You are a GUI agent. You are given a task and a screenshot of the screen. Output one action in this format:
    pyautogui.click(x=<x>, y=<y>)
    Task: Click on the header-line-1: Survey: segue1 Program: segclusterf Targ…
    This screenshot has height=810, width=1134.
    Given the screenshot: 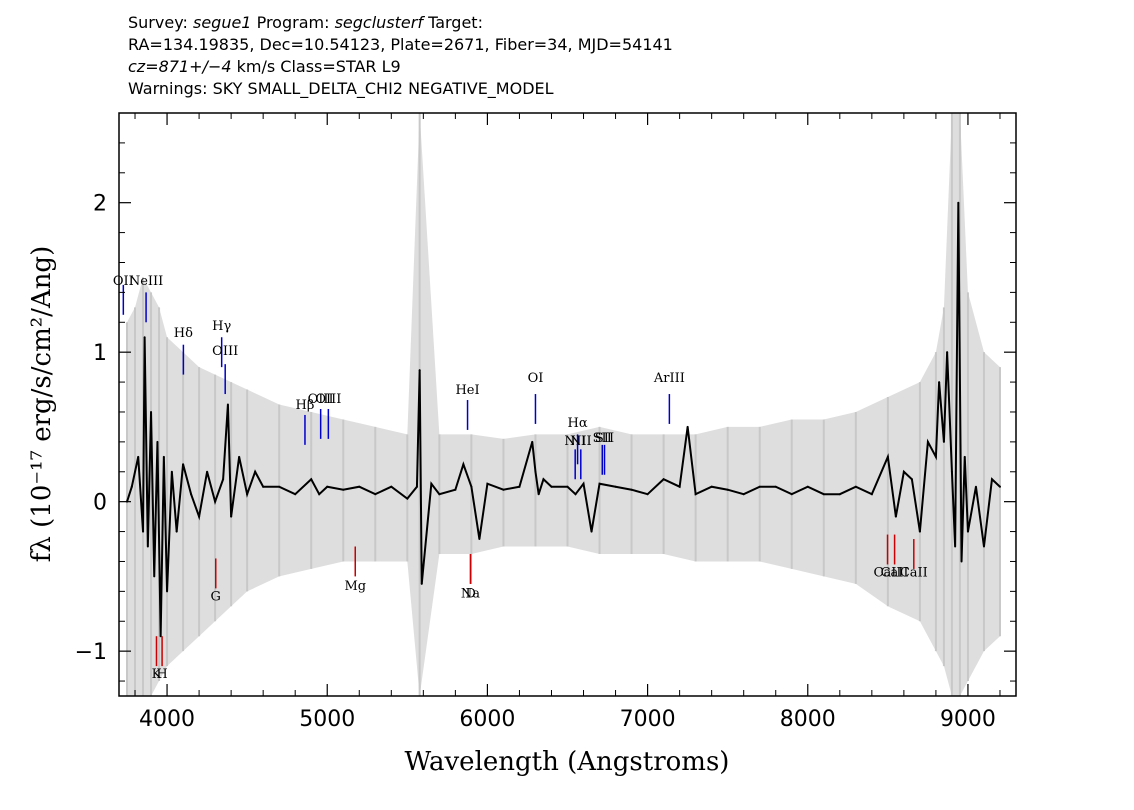 What is the action you would take?
    pyautogui.click(x=400, y=23)
    